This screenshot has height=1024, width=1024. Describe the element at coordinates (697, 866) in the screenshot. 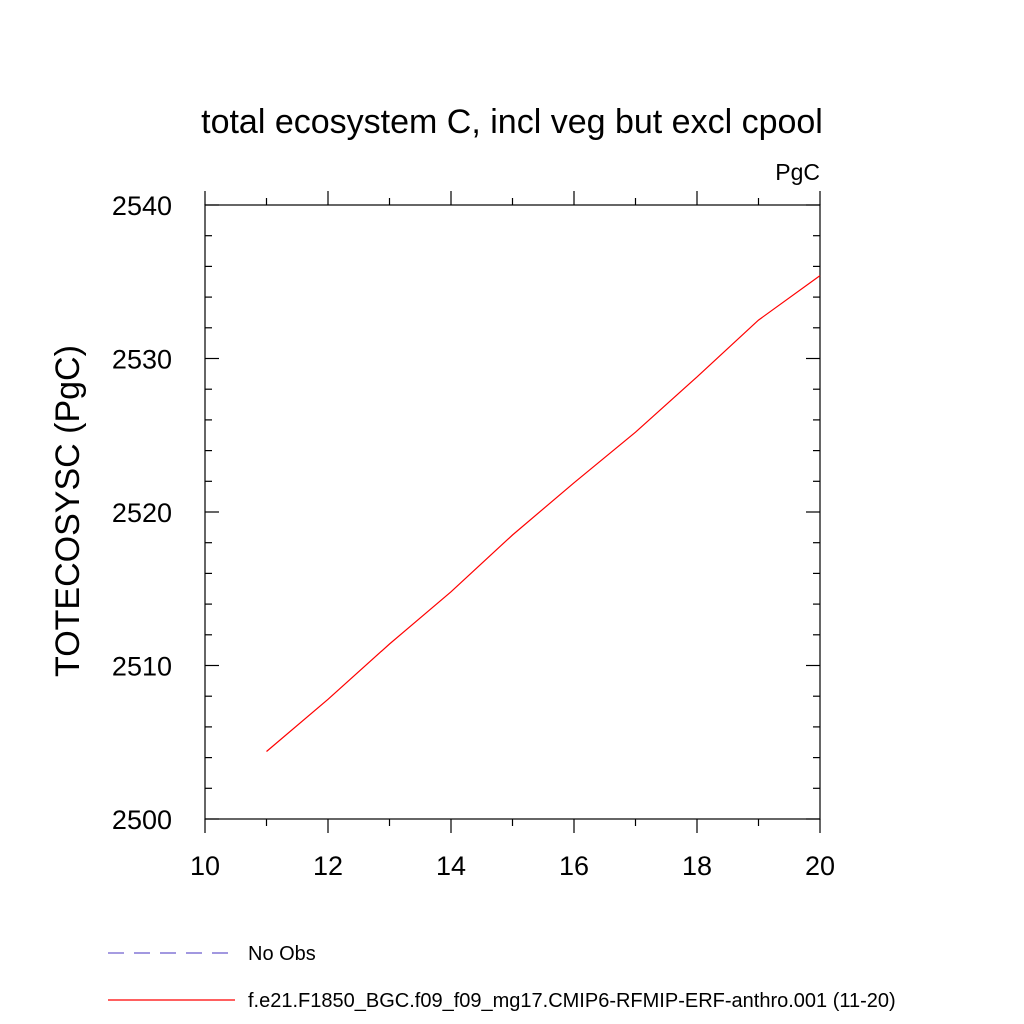

I see `x-tick-label: 18` at that location.